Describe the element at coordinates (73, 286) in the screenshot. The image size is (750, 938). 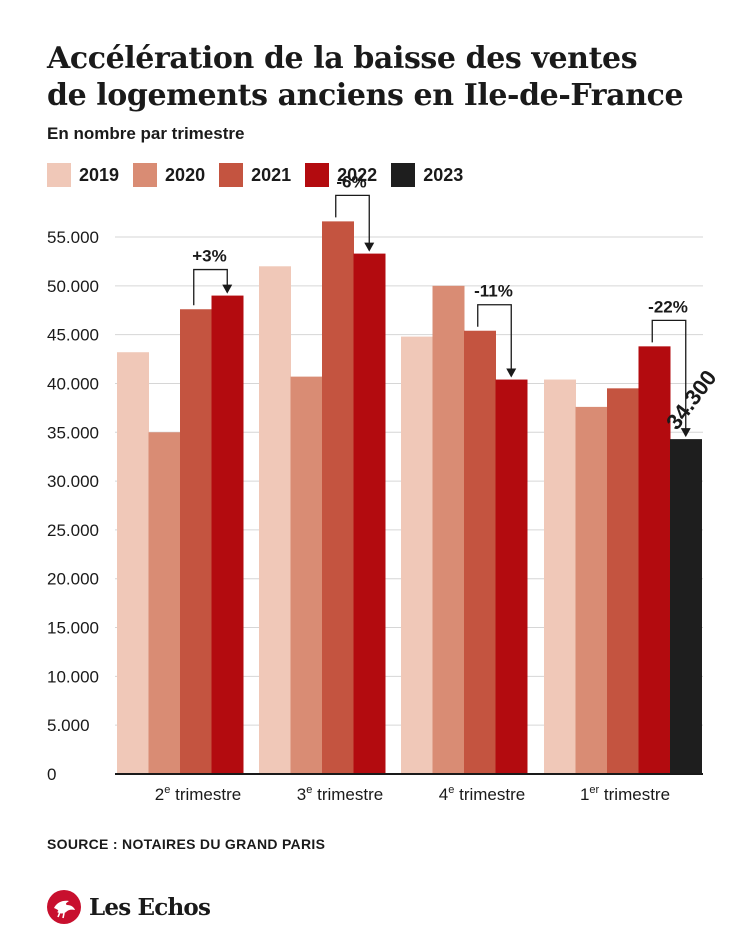
I see `y-tick-label: 50.000` at that location.